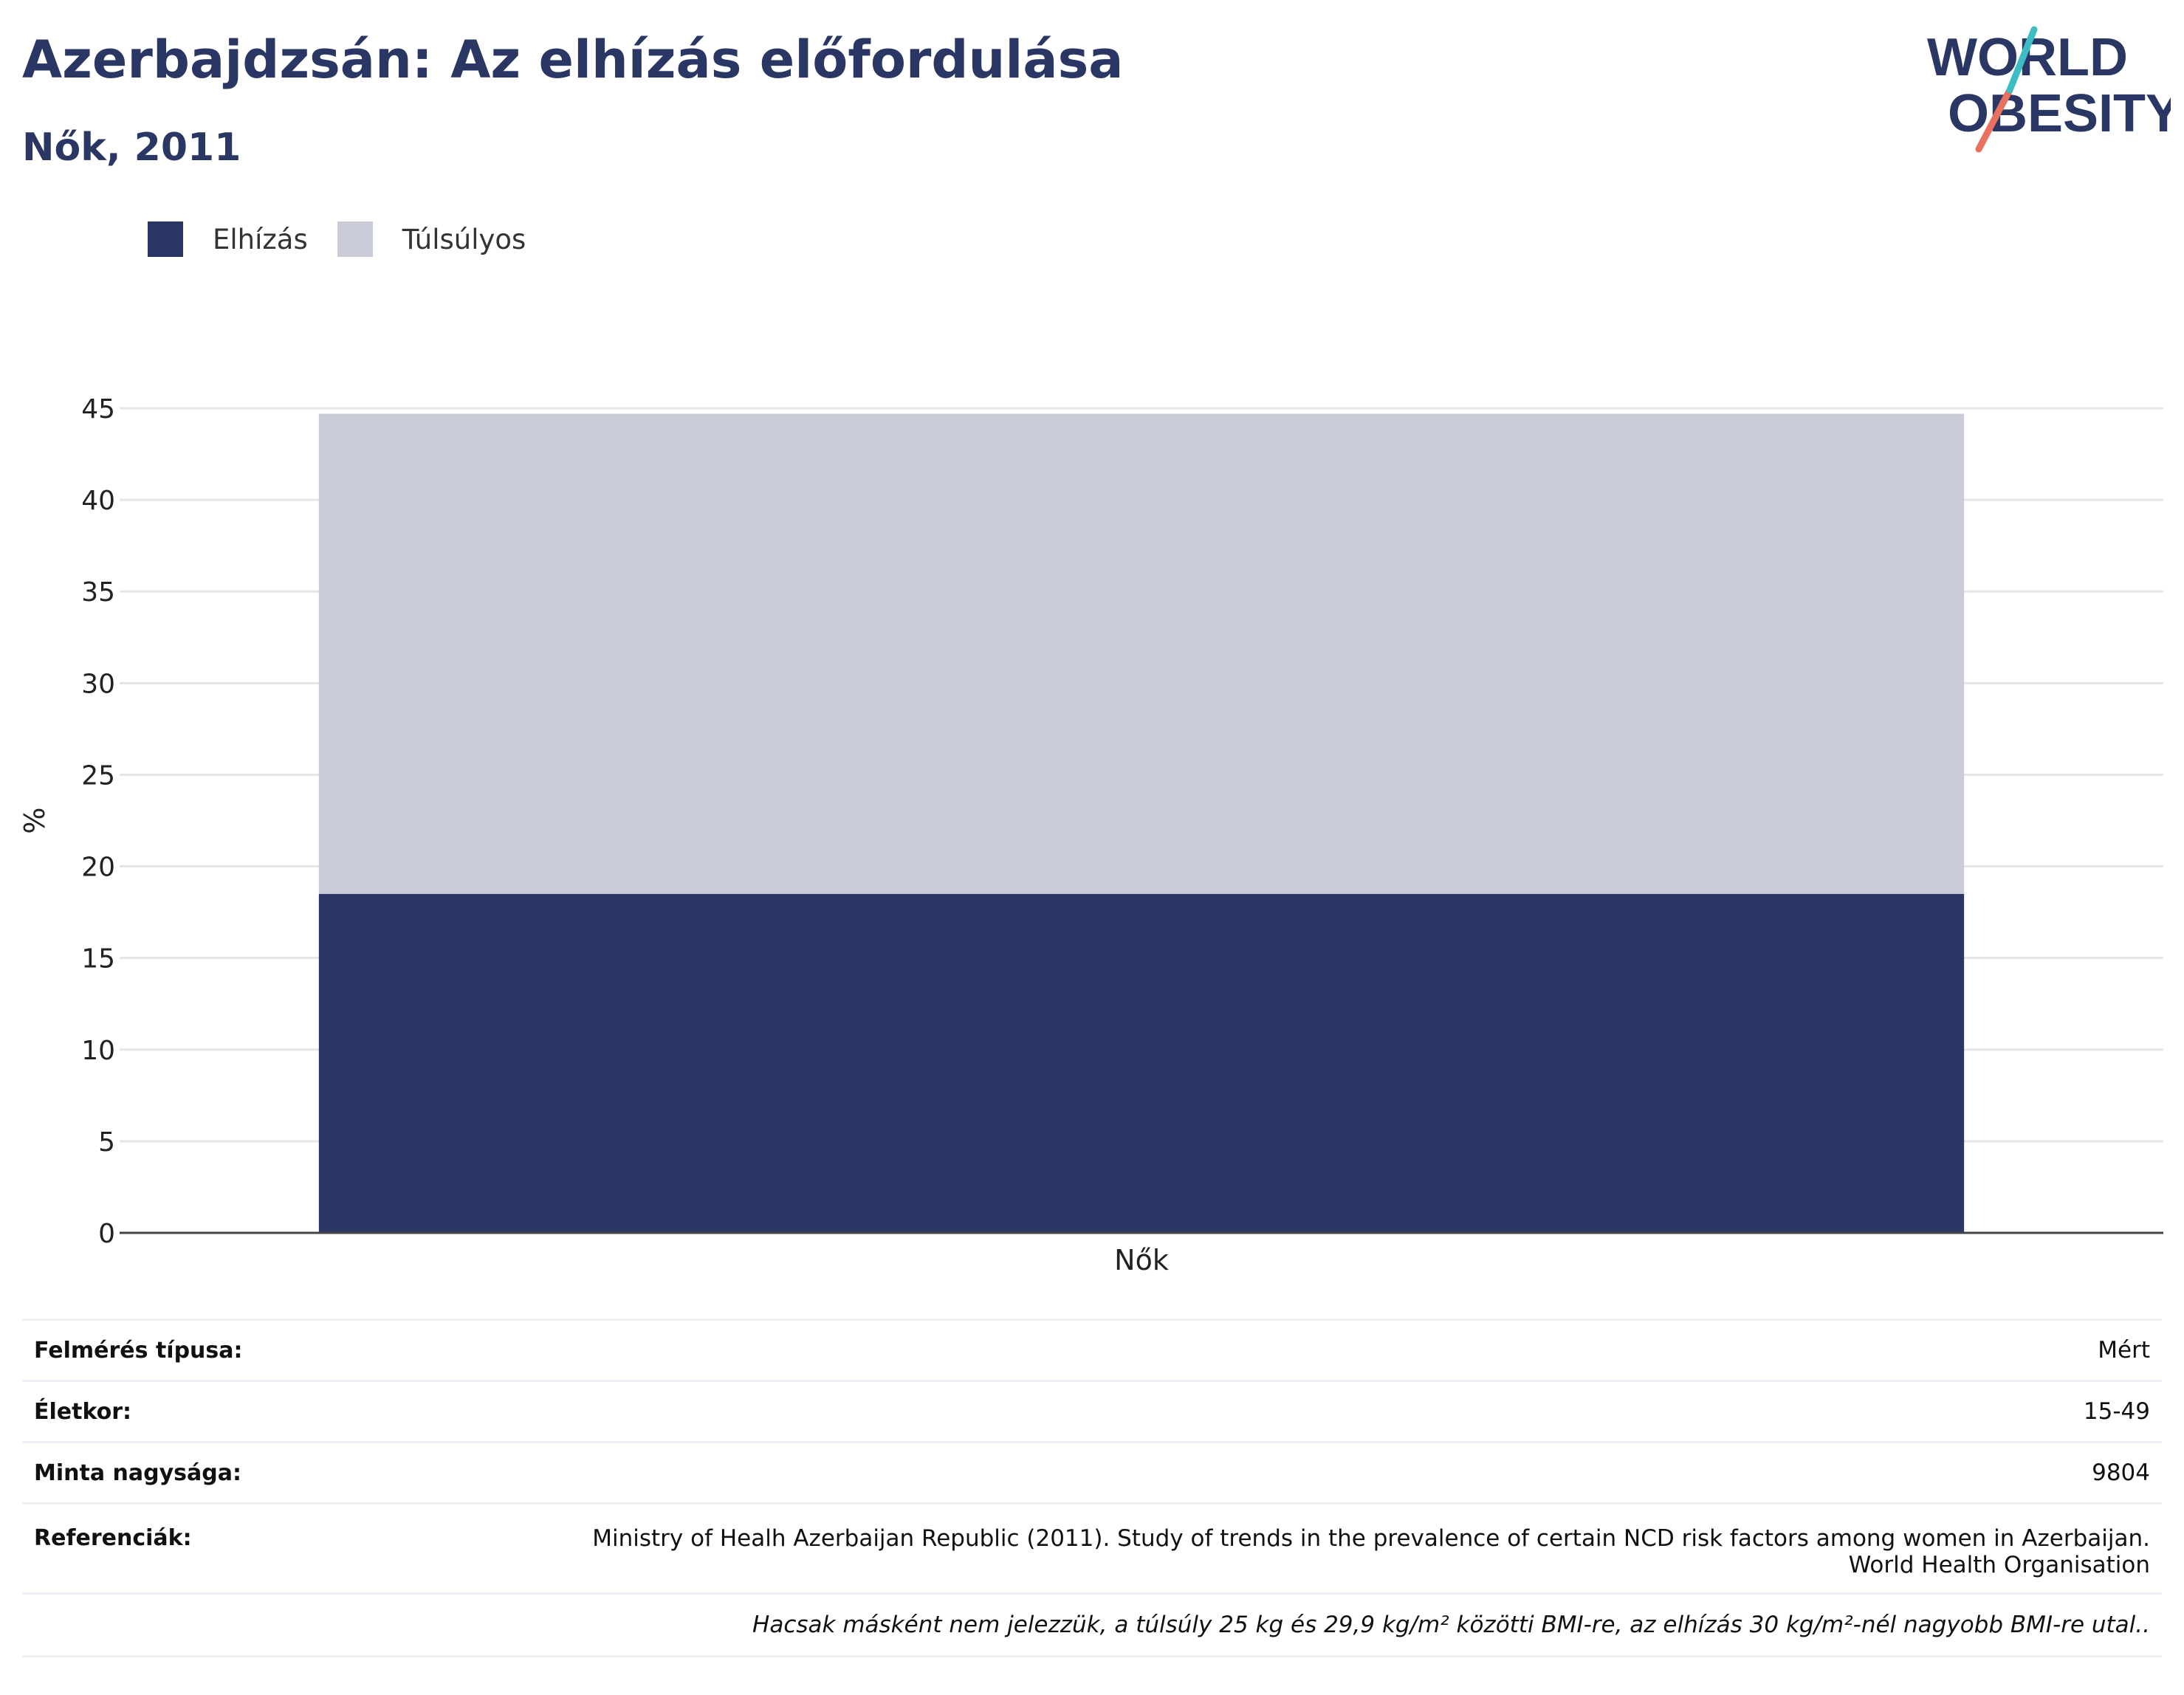  What do you see at coordinates (165, 239) in the screenshot?
I see `legend-swatch-obesity` at bounding box center [165, 239].